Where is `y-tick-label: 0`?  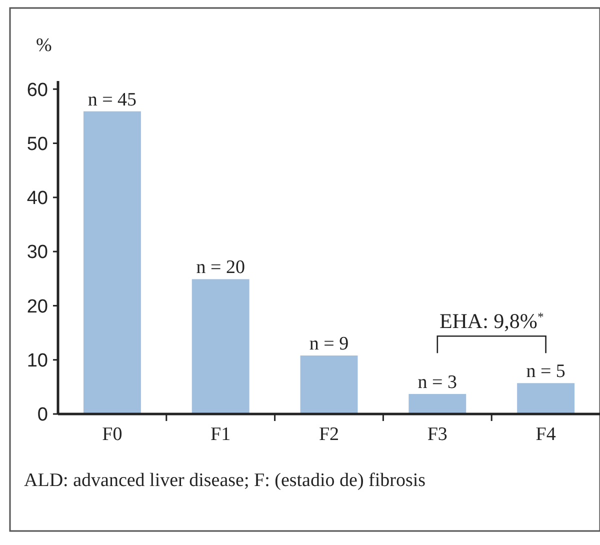 y-tick-label: 0 is located at coordinates (42, 415).